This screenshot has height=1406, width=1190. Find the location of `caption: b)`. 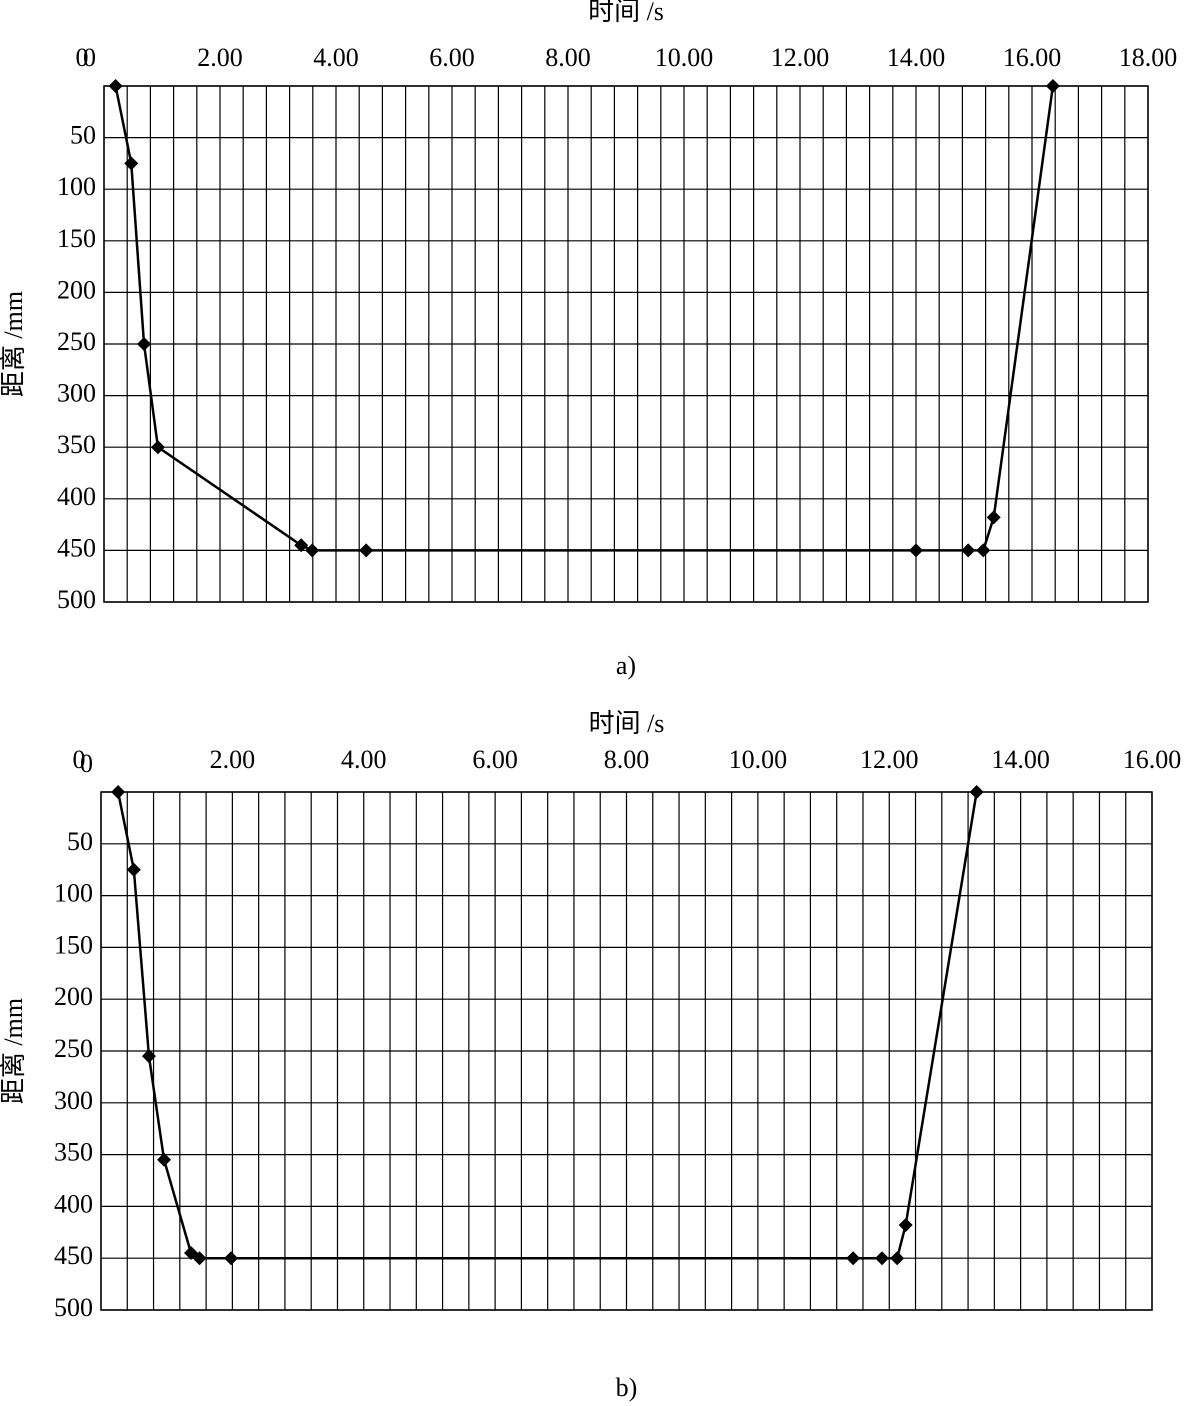

caption: b) is located at coordinates (627, 1387).